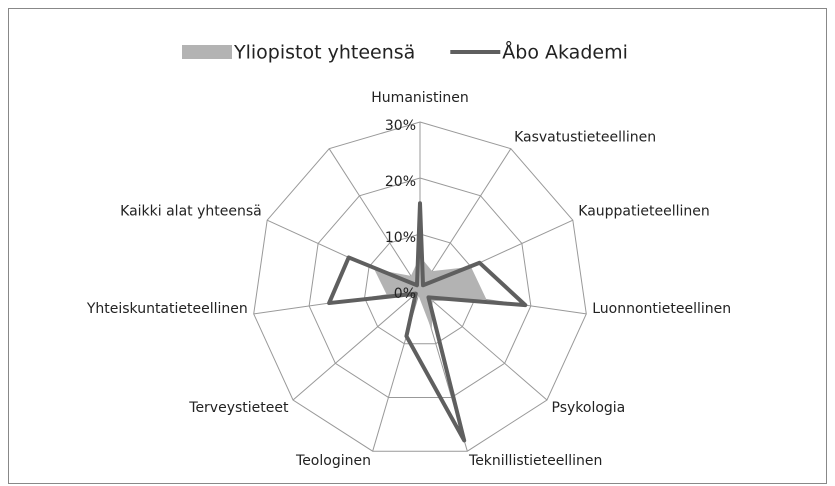  I want to click on tick-label: 0%, so click(405, 294).